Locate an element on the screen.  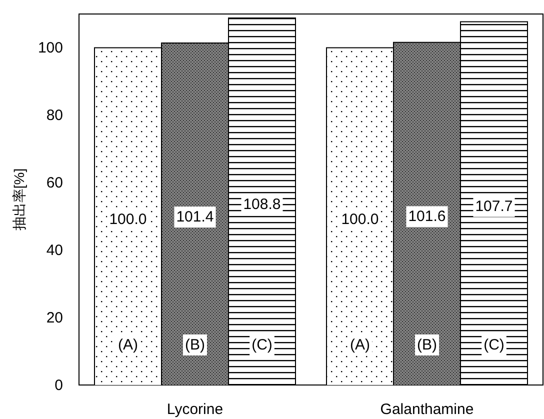
y-tick-label: 20 is located at coordinates (54, 318).